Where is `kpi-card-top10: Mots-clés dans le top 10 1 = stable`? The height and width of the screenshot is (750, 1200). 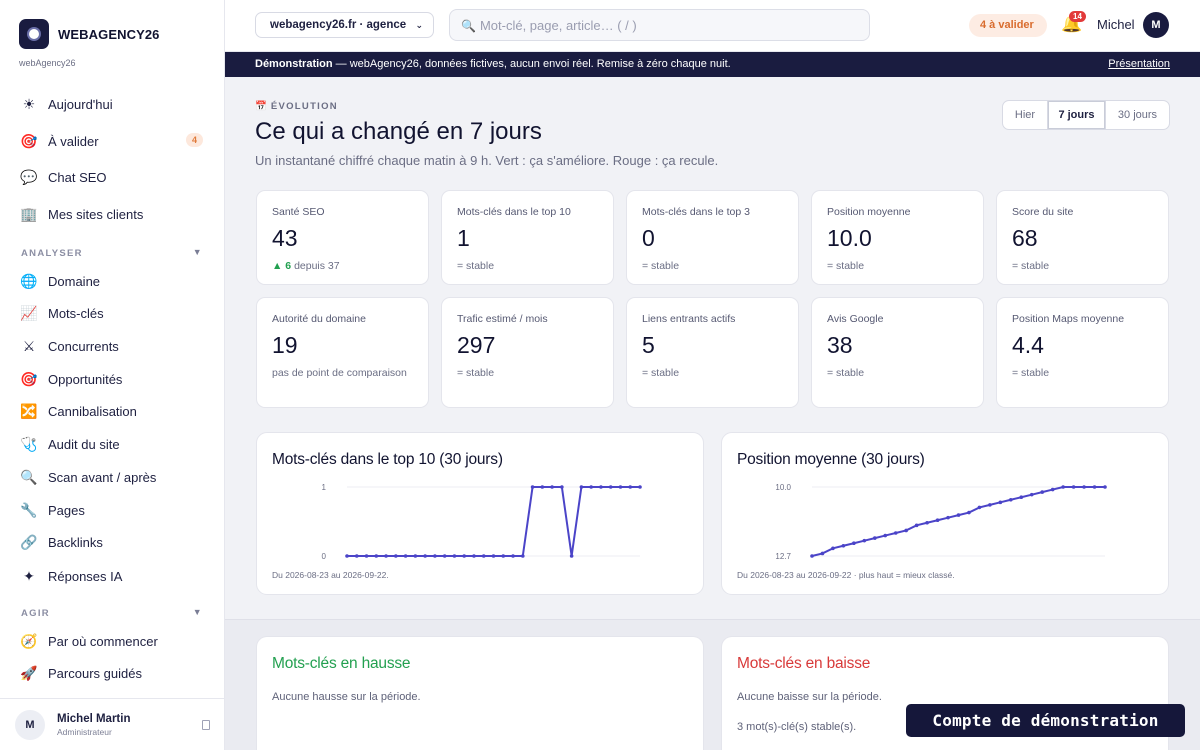 kpi-card-top10: Mots-clés dans le top 10 1 = stable is located at coordinates (527, 237).